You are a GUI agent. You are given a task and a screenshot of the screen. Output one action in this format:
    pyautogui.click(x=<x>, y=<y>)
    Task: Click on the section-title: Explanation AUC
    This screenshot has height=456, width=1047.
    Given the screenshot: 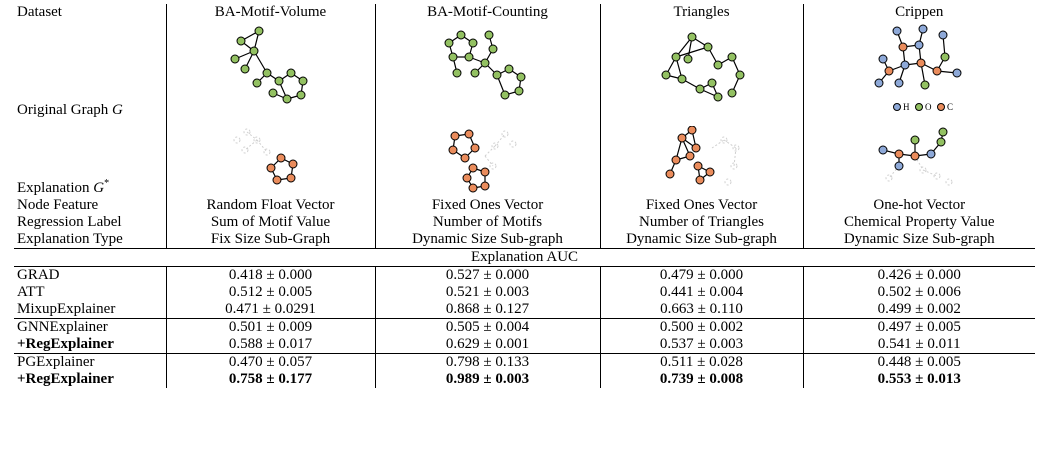 What is the action you would take?
    pyautogui.click(x=524, y=257)
    